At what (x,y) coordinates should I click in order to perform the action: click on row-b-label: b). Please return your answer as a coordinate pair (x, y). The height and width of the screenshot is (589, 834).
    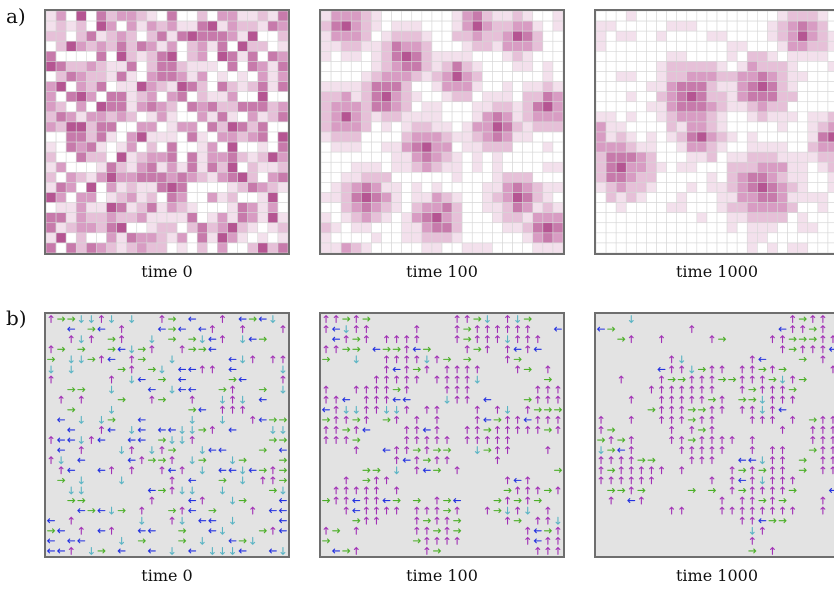
    Looking at the image, I should click on (16, 318).